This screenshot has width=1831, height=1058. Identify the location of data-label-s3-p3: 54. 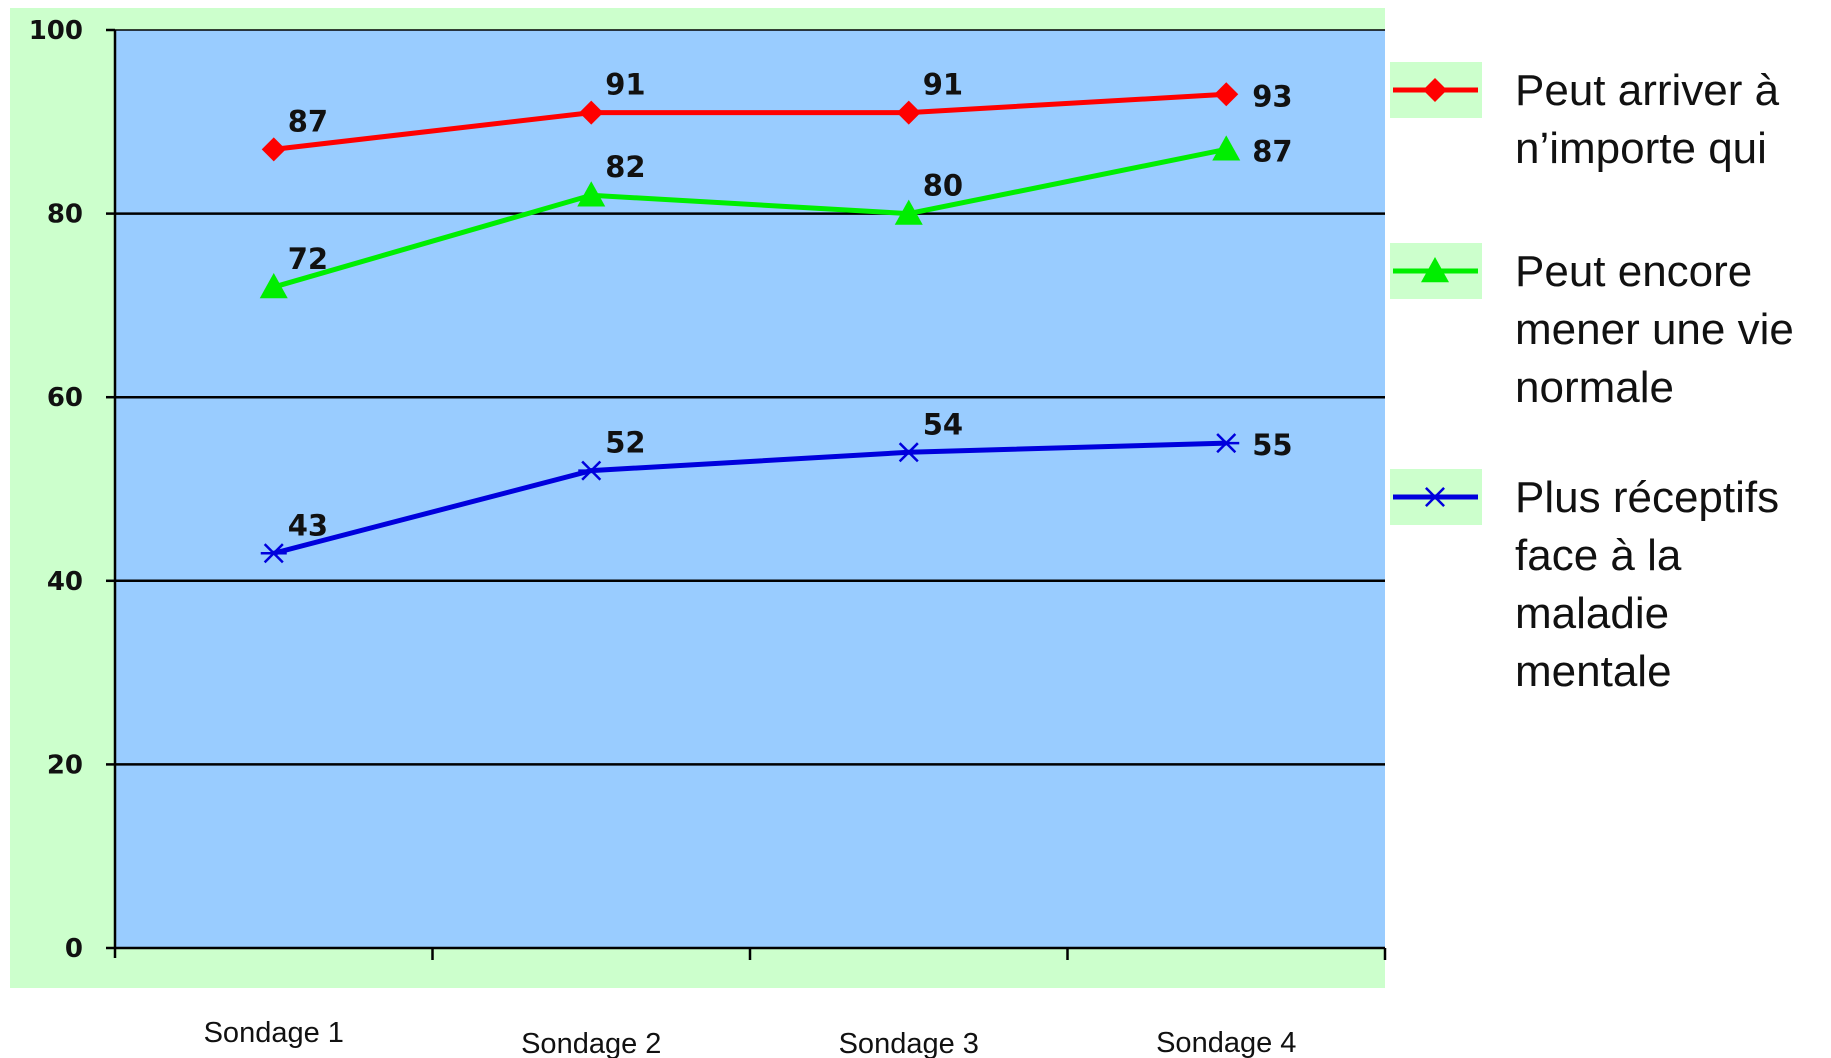
(943, 424).